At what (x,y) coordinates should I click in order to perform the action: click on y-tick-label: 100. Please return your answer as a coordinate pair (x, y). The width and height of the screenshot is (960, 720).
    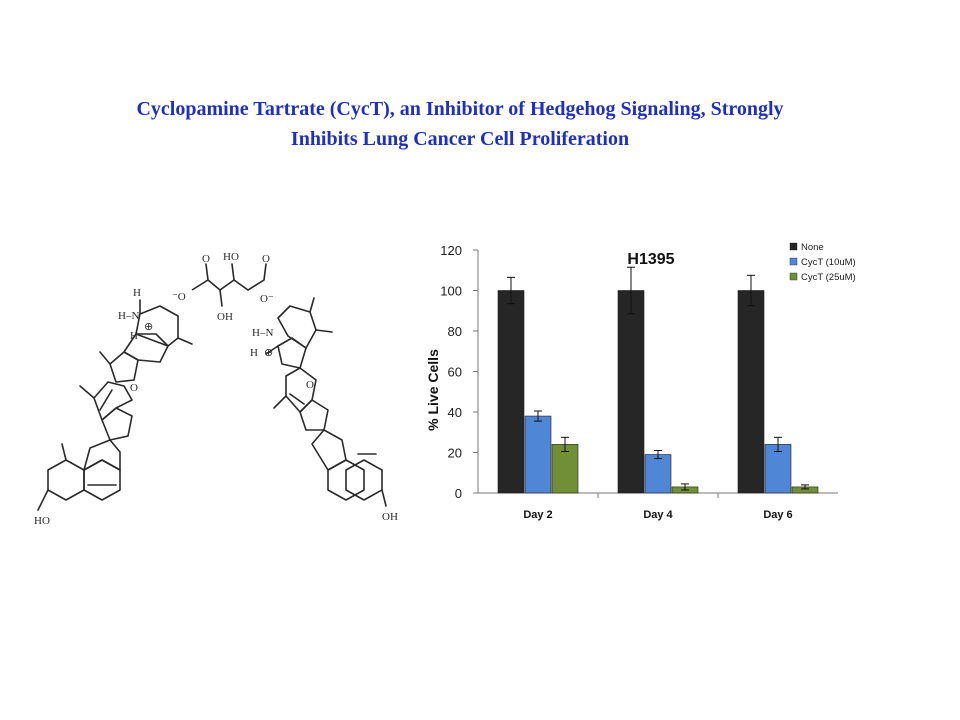
    Looking at the image, I should click on (451, 291).